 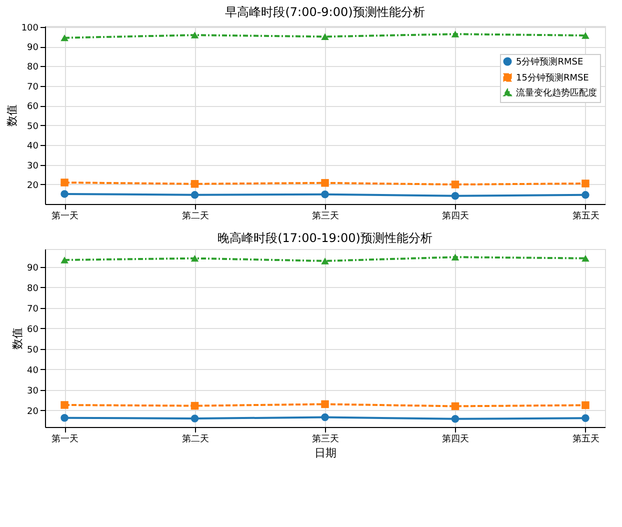 I want to click on legend-label: 流量变化趋势匹配度, so click(x=556, y=93).